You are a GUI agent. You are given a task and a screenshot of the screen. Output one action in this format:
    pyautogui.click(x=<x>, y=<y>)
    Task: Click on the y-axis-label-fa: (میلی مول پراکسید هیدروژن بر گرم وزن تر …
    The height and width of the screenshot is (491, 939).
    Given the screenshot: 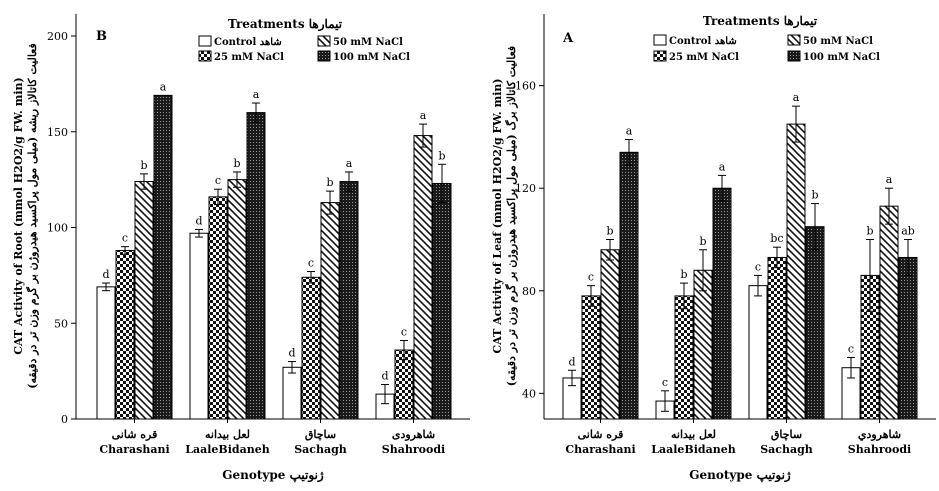 What is the action you would take?
    pyautogui.click(x=32, y=216)
    